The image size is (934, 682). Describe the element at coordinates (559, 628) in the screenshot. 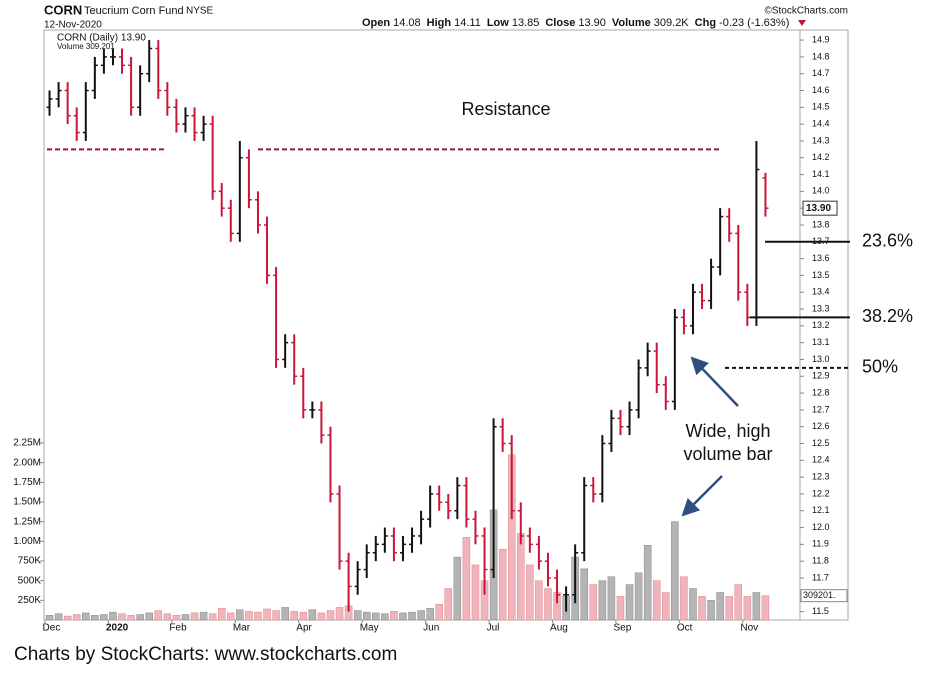

I see `x-tick-label: Aug` at that location.